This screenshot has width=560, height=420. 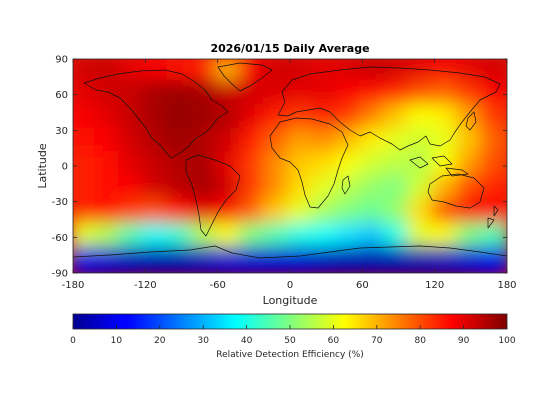 What do you see at coordinates (60, 238) in the screenshot?
I see `y-tick-label: -60` at bounding box center [60, 238].